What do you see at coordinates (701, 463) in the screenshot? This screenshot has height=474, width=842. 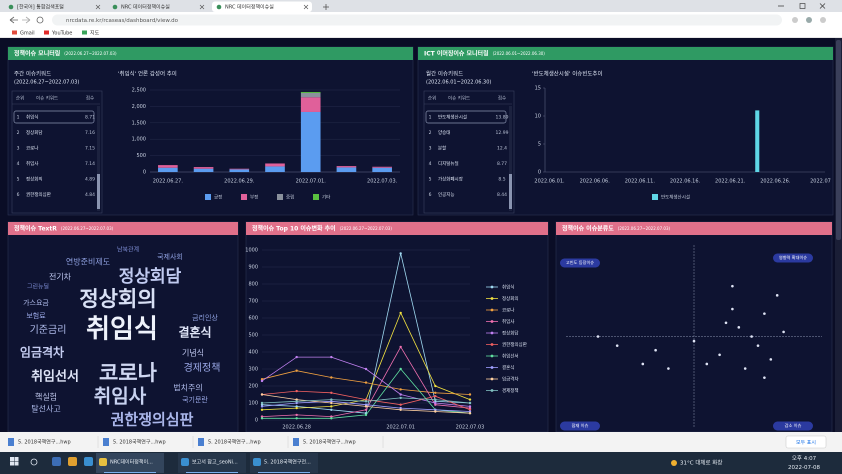 I see `weather: 31°C 대체로 화창` at bounding box center [701, 463].